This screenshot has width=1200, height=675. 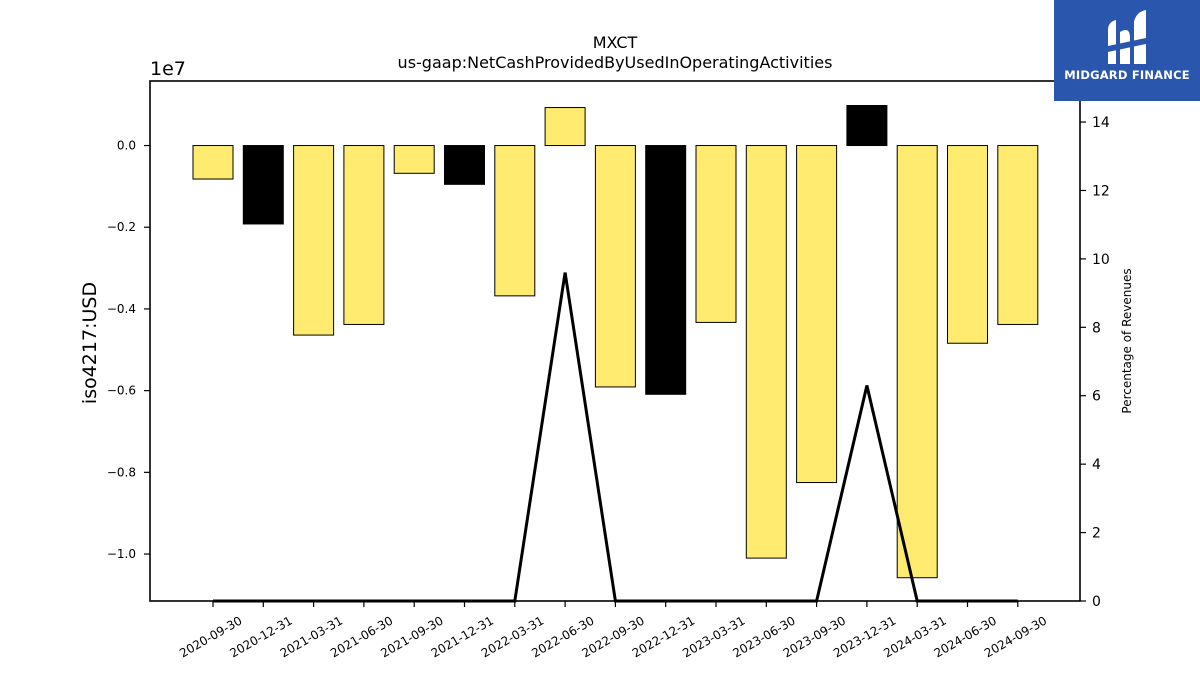 I want to click on y-right-tick-label: 4, so click(x=1096, y=465).